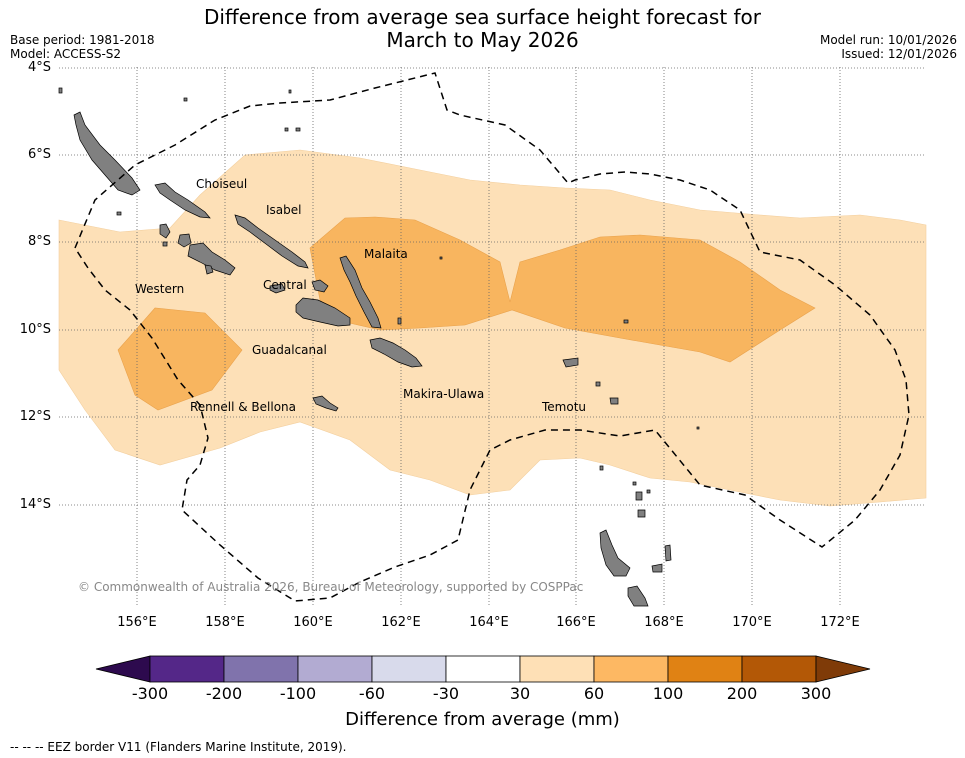 This screenshot has width=965, height=758. What do you see at coordinates (261, 669) in the screenshot?
I see `colorbar-bin-neg200-neg100` at bounding box center [261, 669].